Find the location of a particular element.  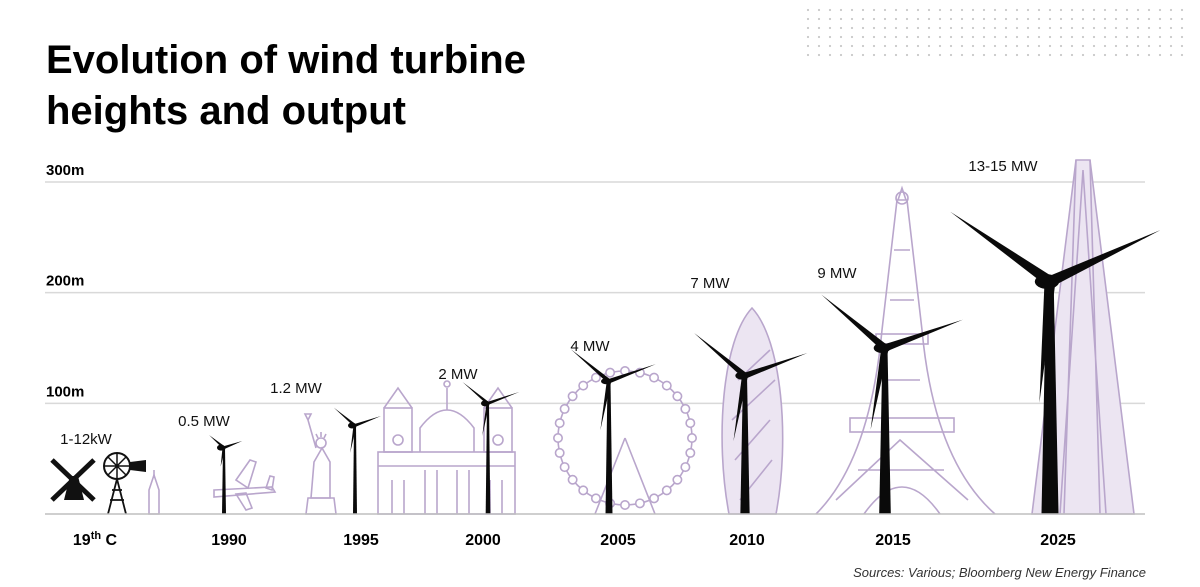

church-spire-icon is located at coordinates (154, 492).